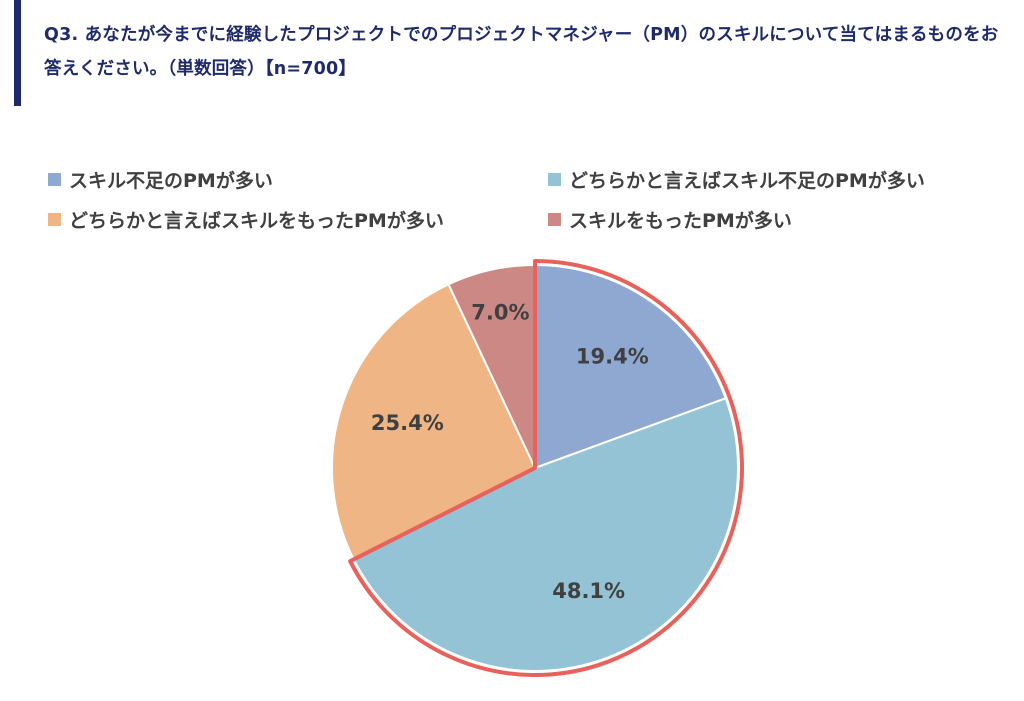 This screenshot has height=701, width=1024. Describe the element at coordinates (407, 423) in the screenshot. I see `pie-label-somewhat-skilled: 25.4%` at that location.